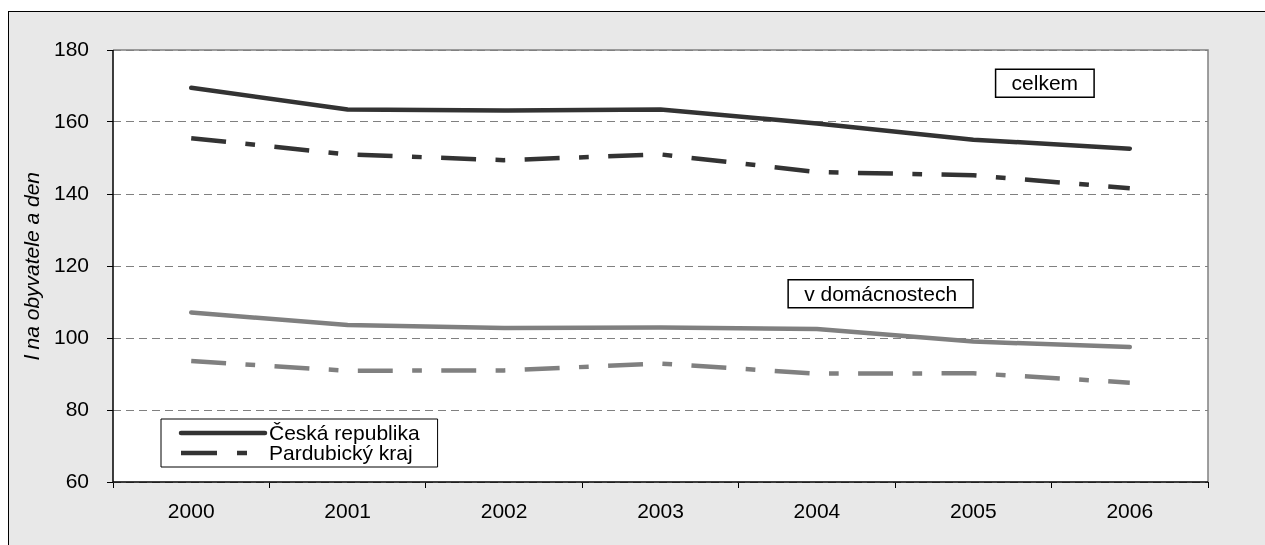 This screenshot has height=545, width=1265. Describe the element at coordinates (1130, 511) in the screenshot. I see `x-tick-label: 2006` at that location.